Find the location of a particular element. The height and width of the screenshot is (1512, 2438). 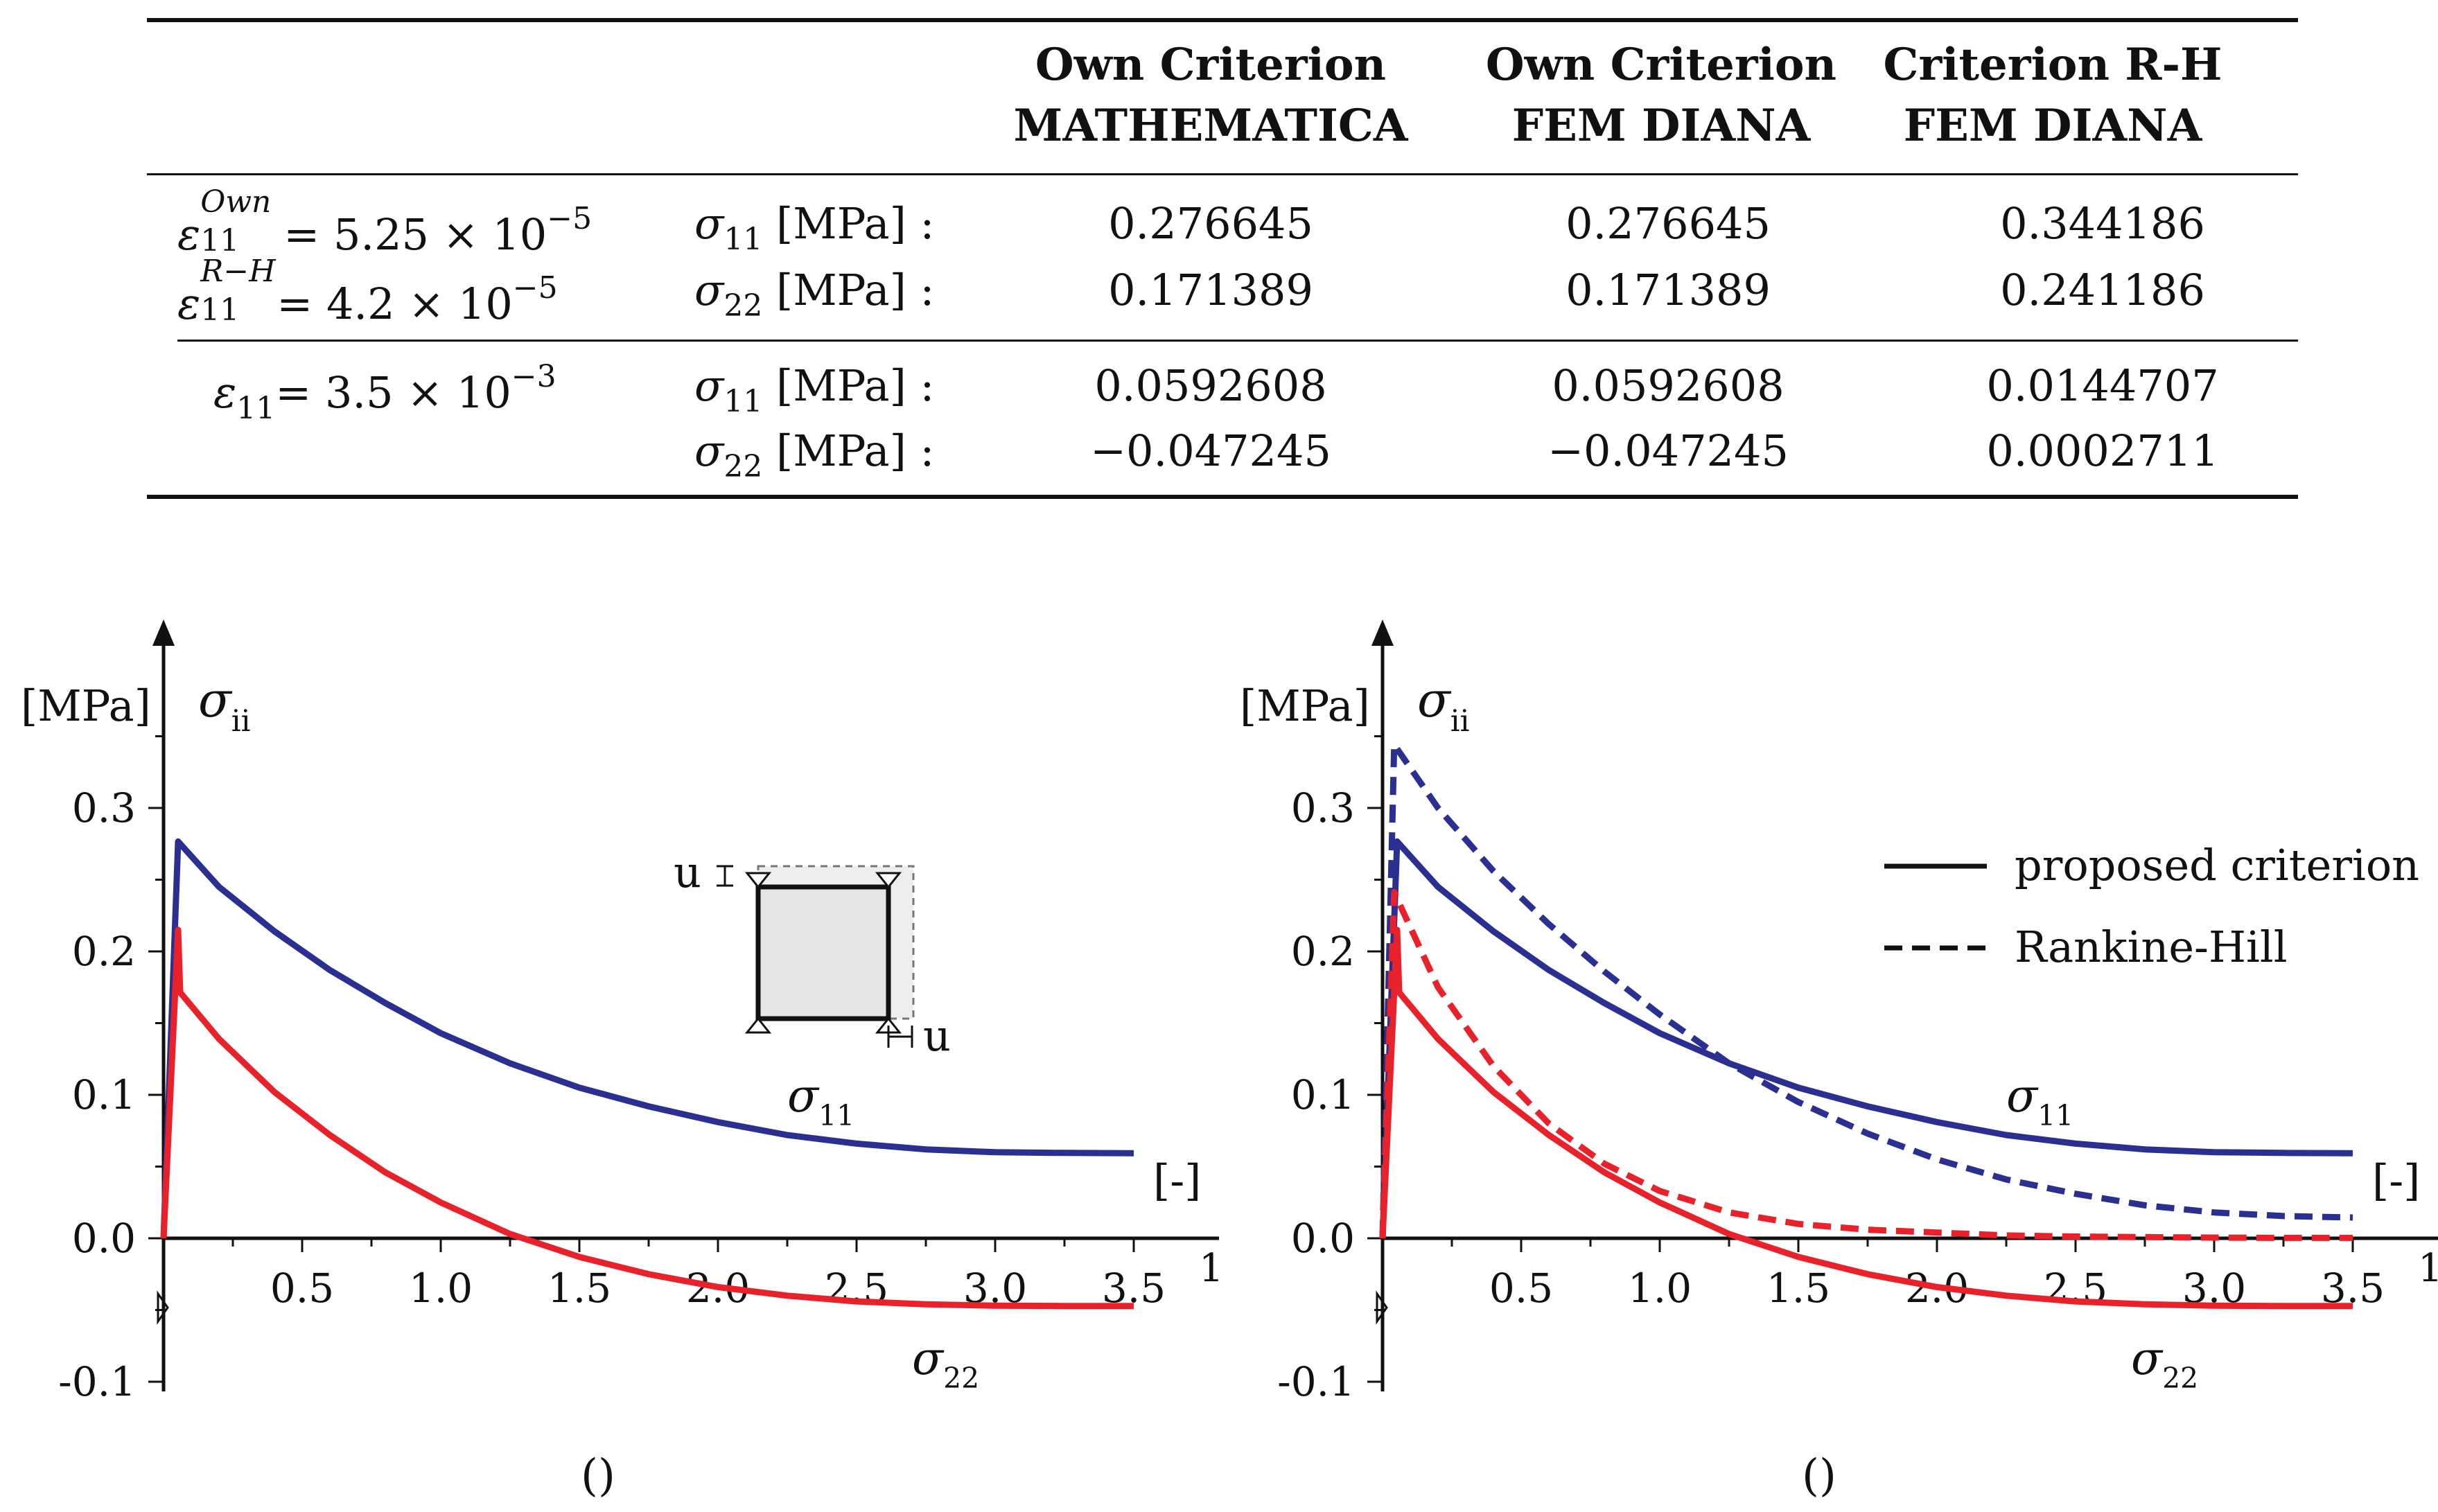

table-cell: −0.047245 is located at coordinates (1668, 450).